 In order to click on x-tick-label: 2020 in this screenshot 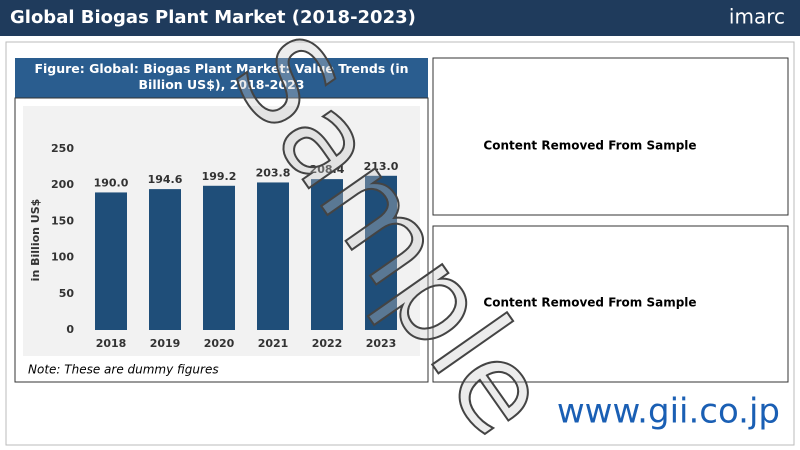, I will do `click(219, 343)`.